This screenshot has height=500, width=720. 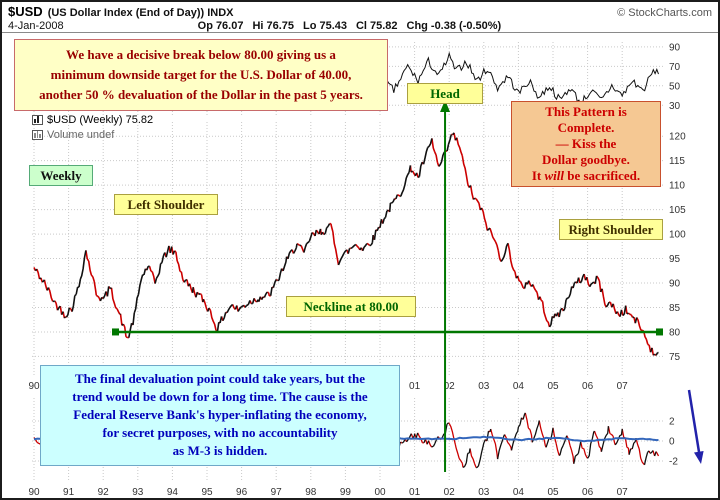 I want to click on note-line: as M-3 is hidden., so click(x=220, y=450).